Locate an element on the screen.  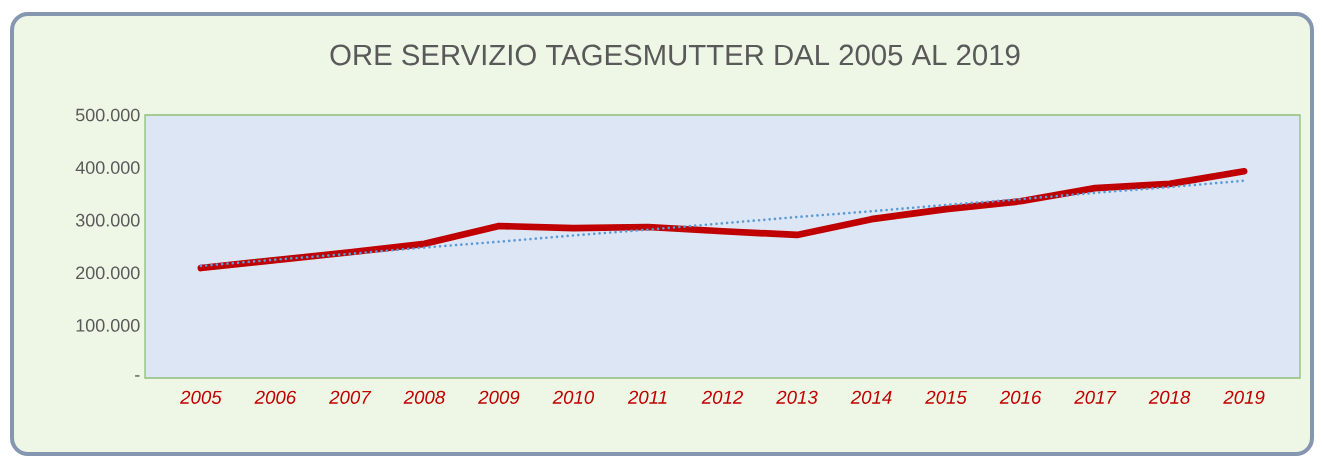
x-tick-label: 2015 is located at coordinates (946, 397).